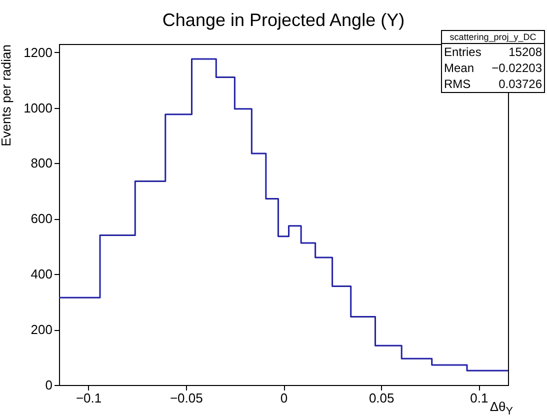 The image size is (547, 419). What do you see at coordinates (283, 20) in the screenshot?
I see `chart-title: Change in Projected Angle (Y)` at bounding box center [283, 20].